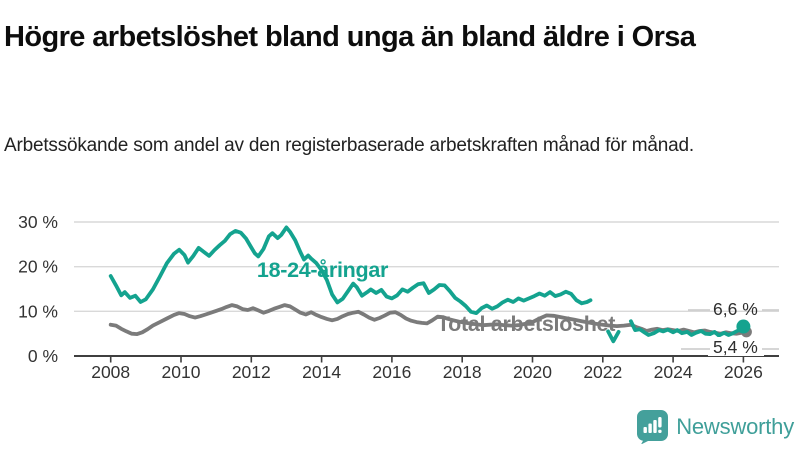 Image resolution: width=800 pixels, height=450 pixels. I want to click on series-label-young: 18-24-åringar, so click(323, 270).